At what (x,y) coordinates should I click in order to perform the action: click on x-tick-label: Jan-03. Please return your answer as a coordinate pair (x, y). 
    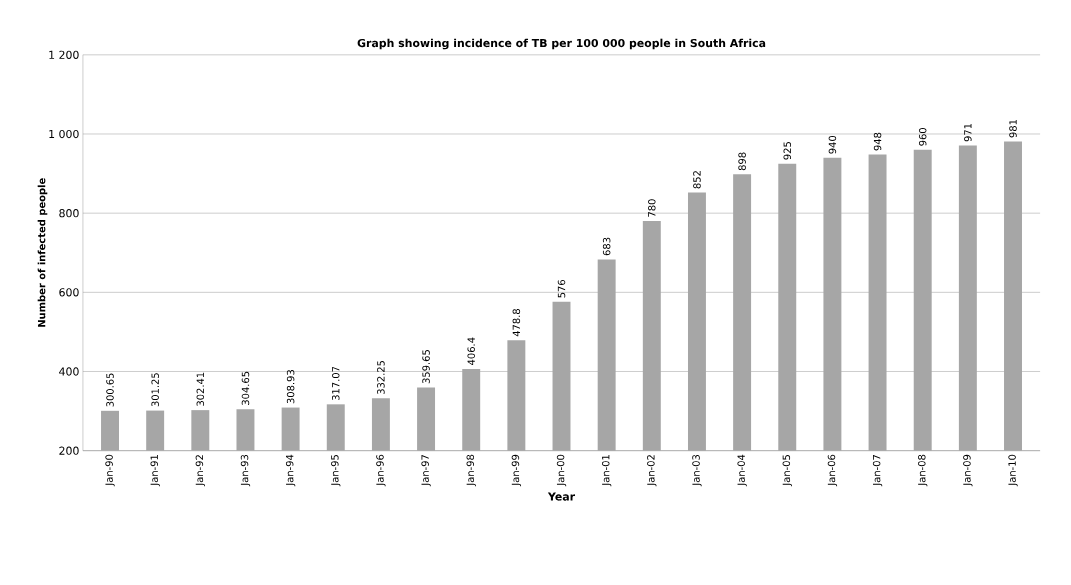
    Looking at the image, I should click on (697, 470).